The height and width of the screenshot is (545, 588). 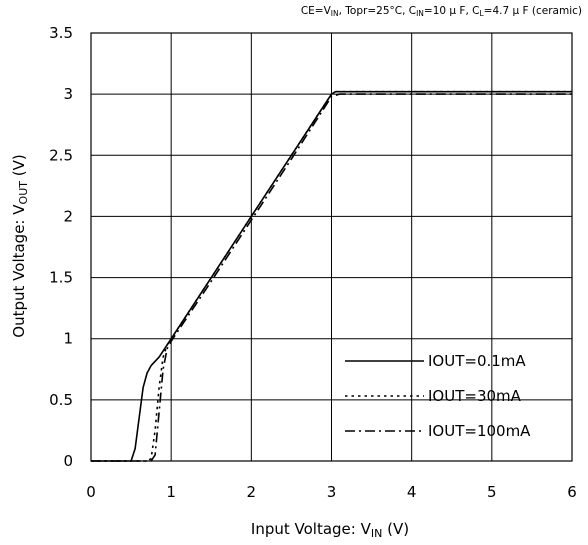 I want to click on y-tick-label: 1, so click(x=68, y=339).